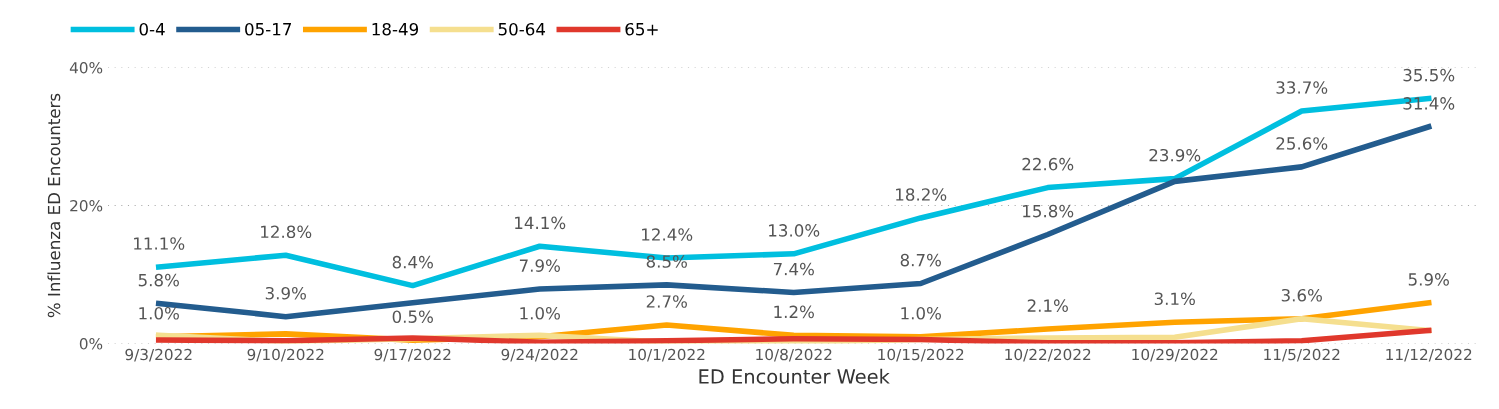 Image resolution: width=1499 pixels, height=409 pixels. Describe the element at coordinates (667, 234) in the screenshot. I see `data-label: 12.4%` at that location.